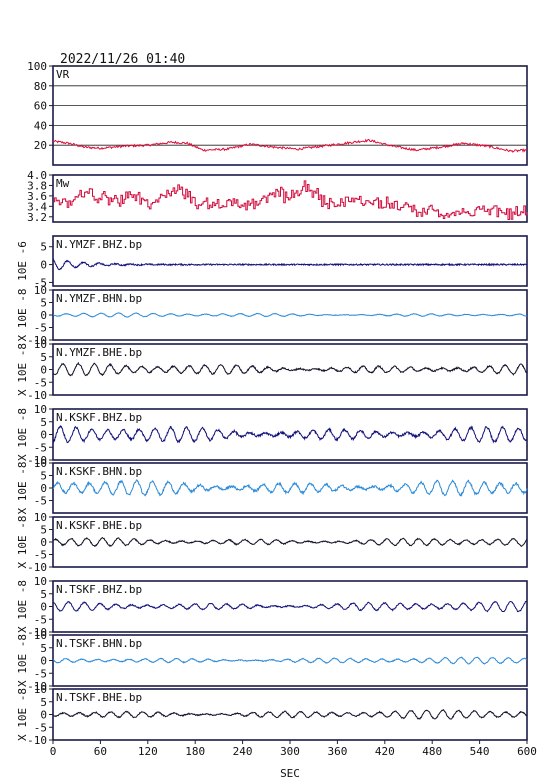 The width and height of the screenshot is (554, 781). I want to click on x-tick-label: 360, so click(337, 751).